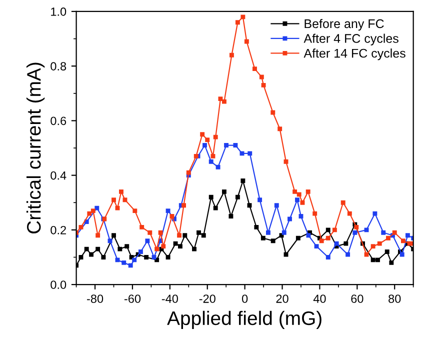  Describe the element at coordinates (394, 298) in the screenshot. I see `x-tick-label: 80` at that location.